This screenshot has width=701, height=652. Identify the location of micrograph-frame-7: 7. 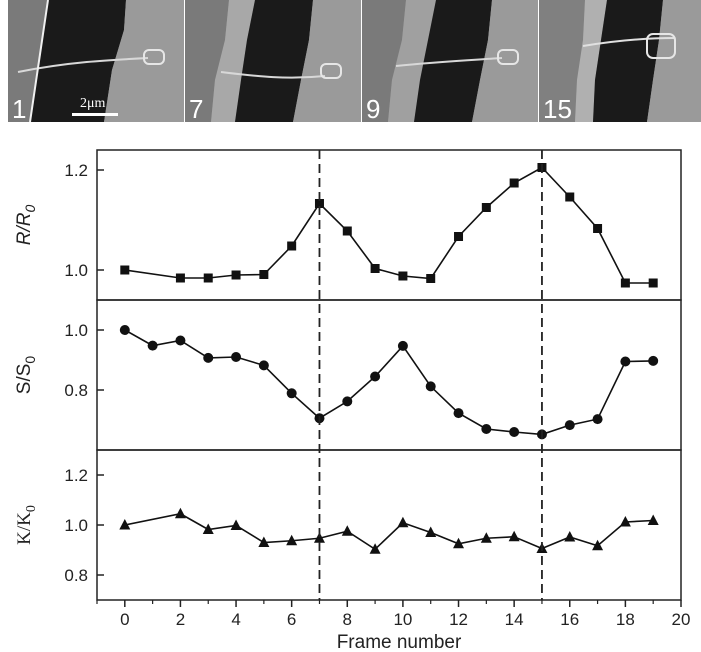
(273, 61).